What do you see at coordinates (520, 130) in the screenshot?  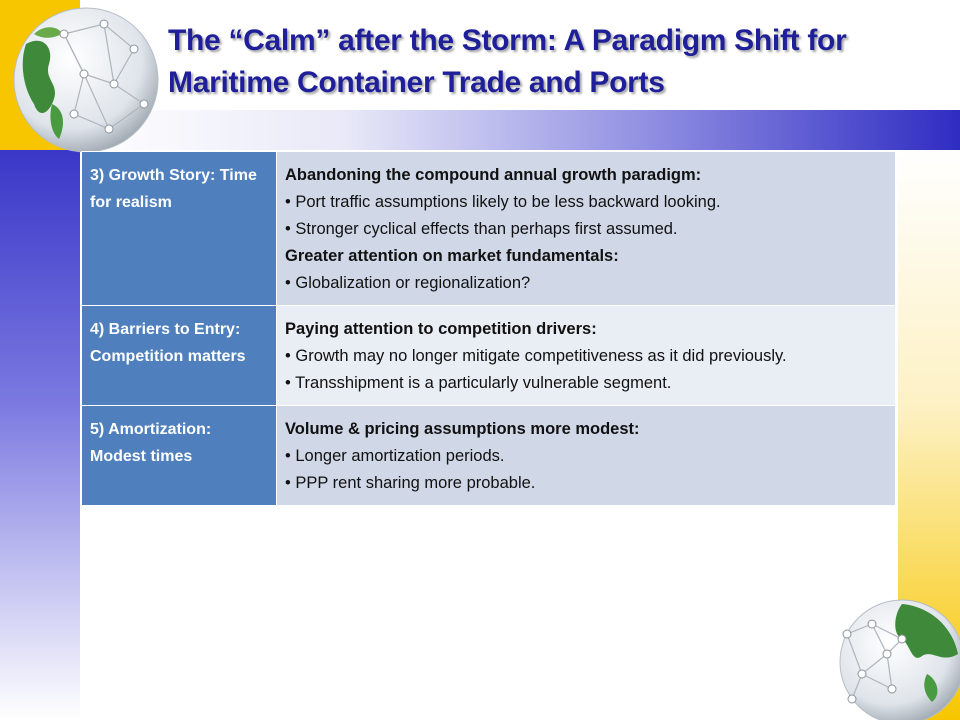 I see `header-gradient-band` at bounding box center [520, 130].